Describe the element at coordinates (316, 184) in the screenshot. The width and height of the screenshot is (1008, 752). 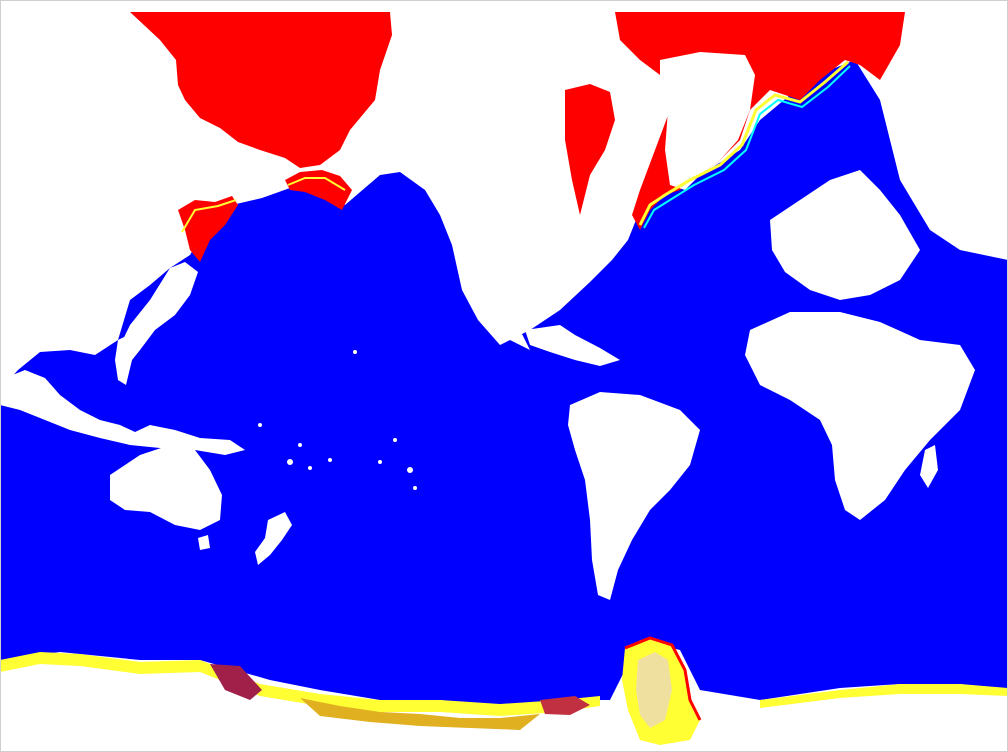
I see `alaska-ice-edge` at that location.